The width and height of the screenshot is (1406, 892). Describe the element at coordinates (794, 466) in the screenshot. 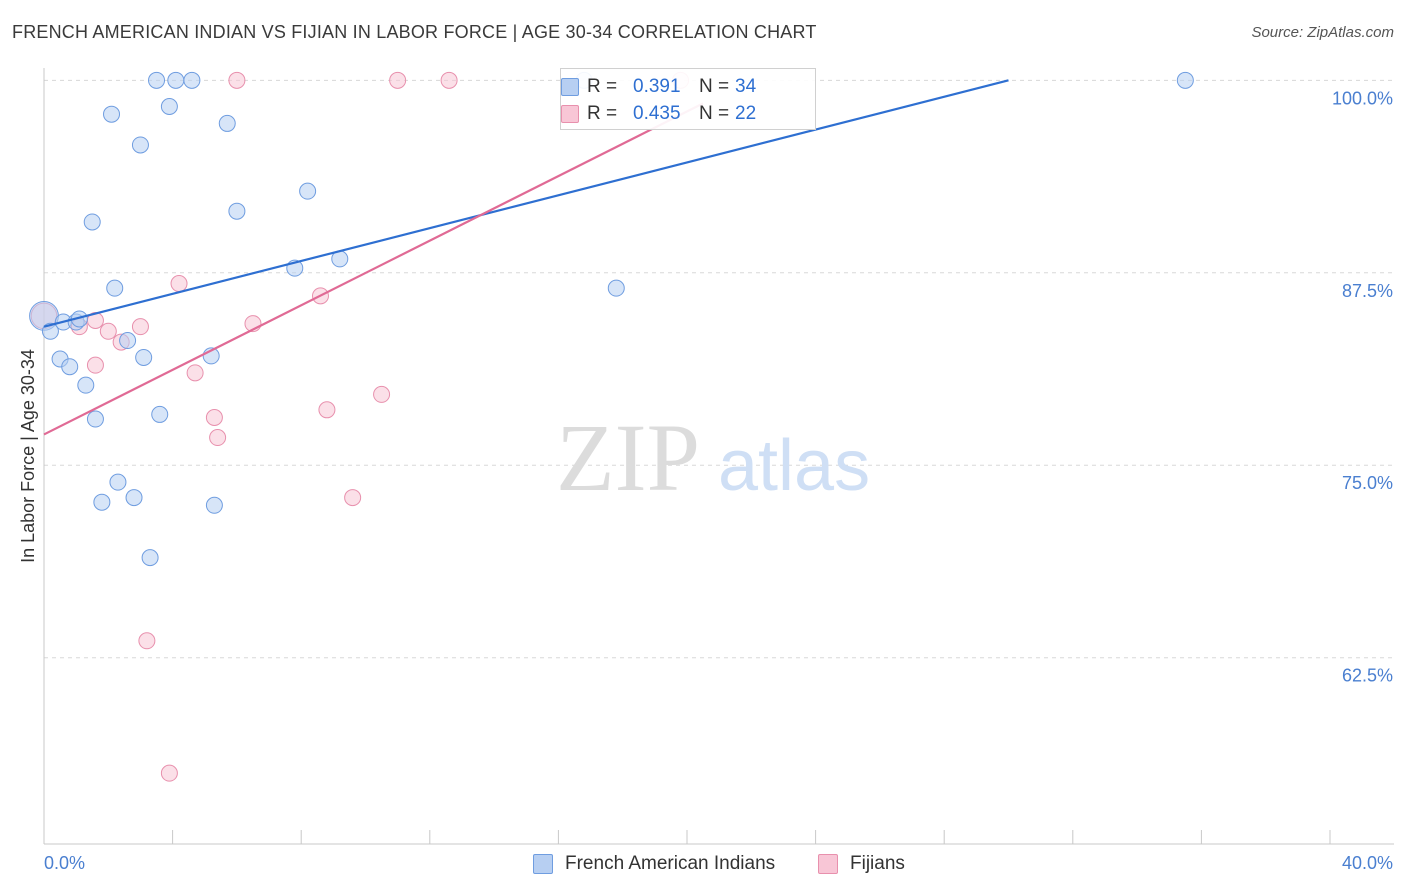

I see `watermark-atlas: atlas` at that location.